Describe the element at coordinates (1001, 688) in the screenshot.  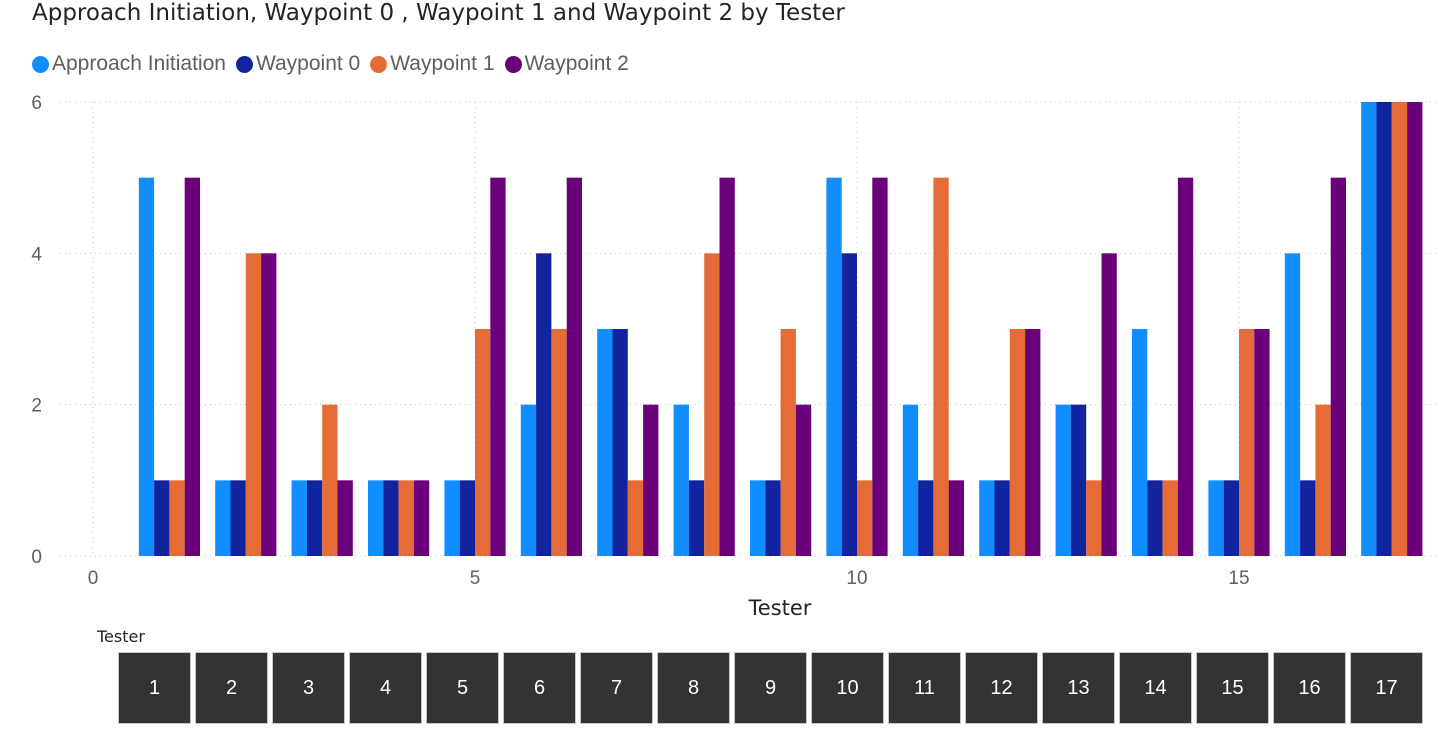
I see `slicer-item-12: 12` at that location.